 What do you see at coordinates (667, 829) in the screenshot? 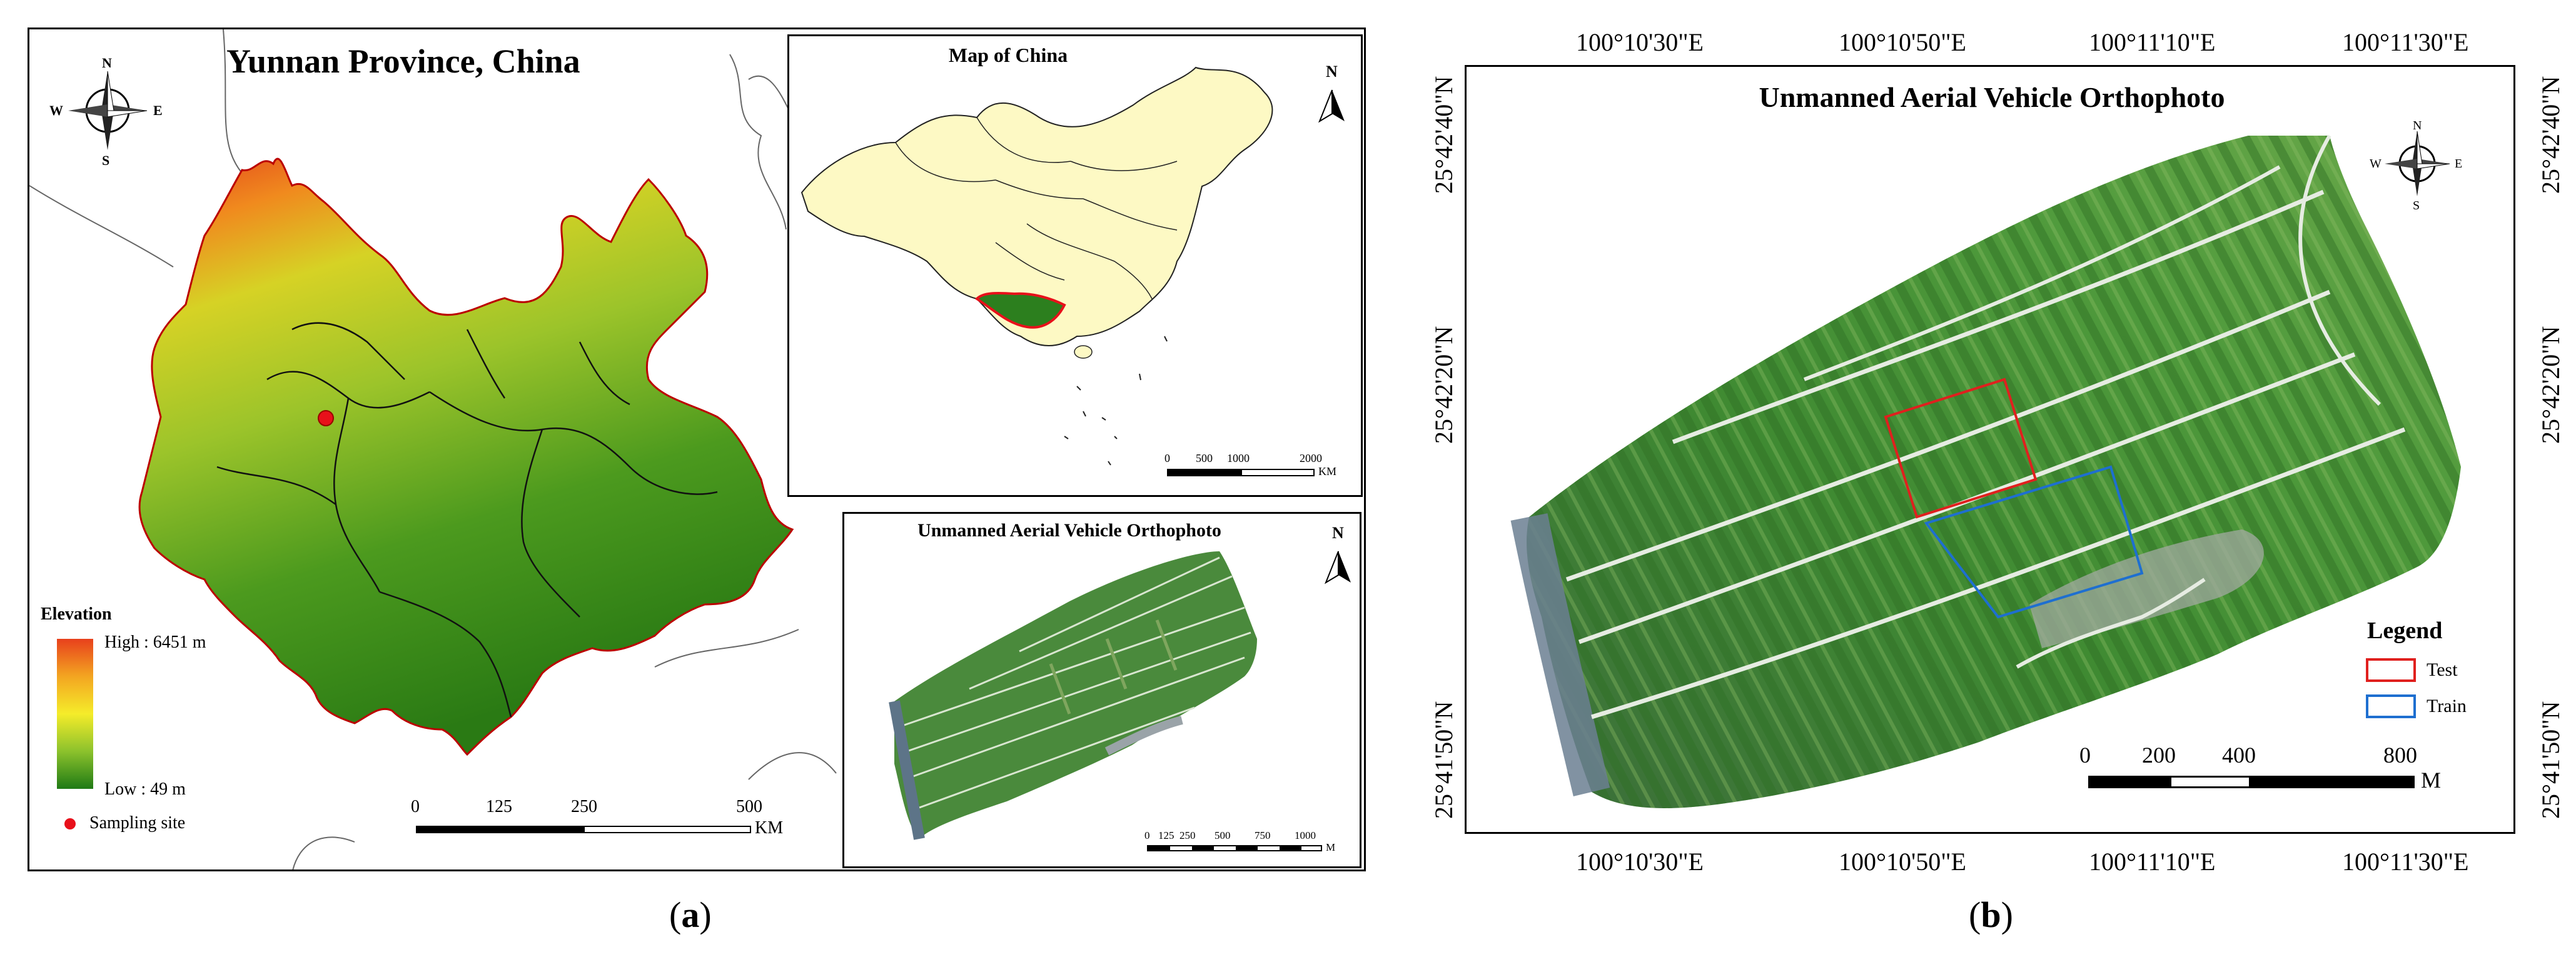
I see `scale-bar-white` at bounding box center [667, 829].